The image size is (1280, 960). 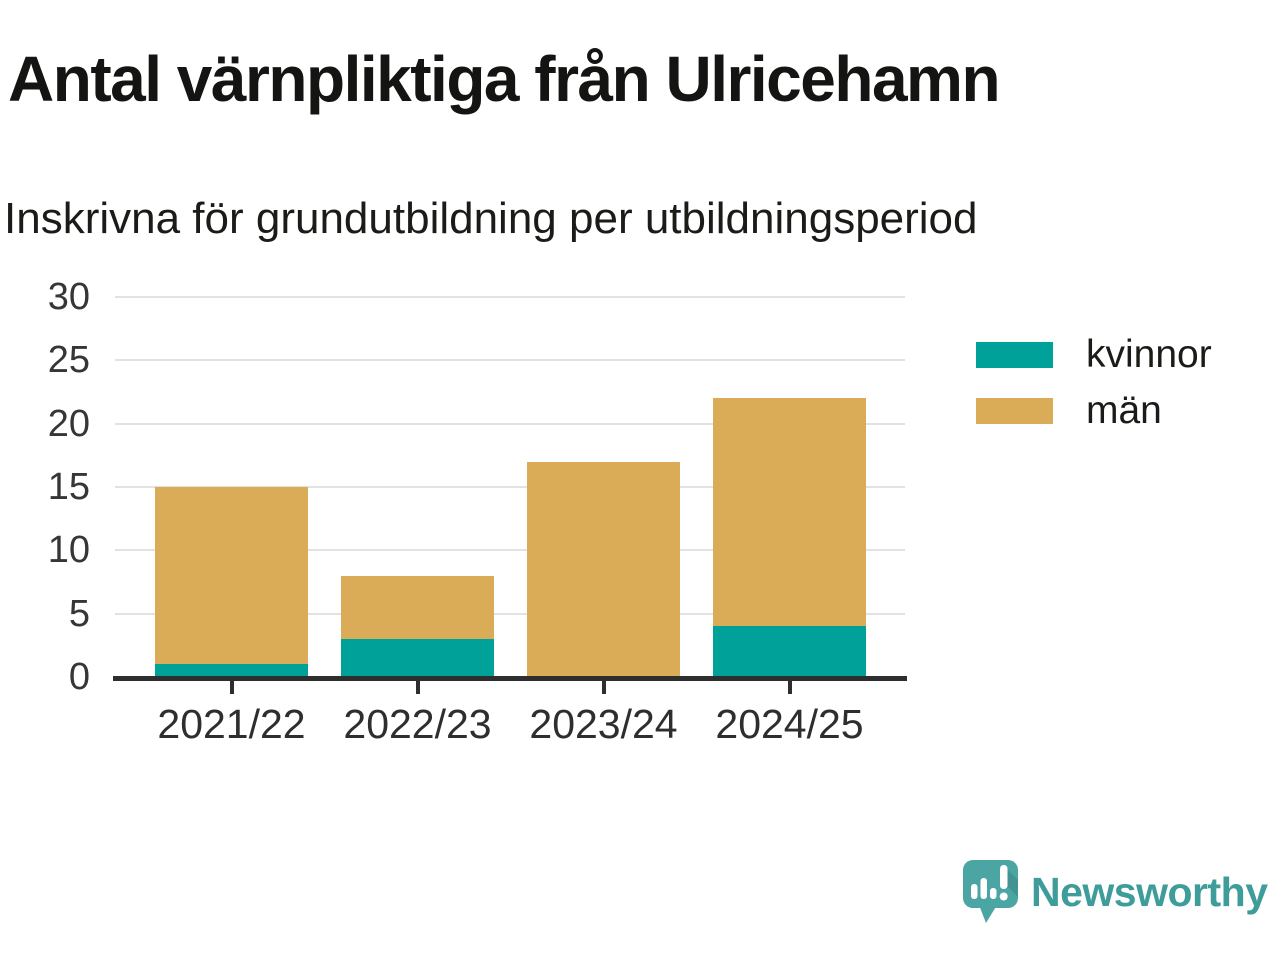 I want to click on y-axis-label-25: 25, so click(x=68, y=360).